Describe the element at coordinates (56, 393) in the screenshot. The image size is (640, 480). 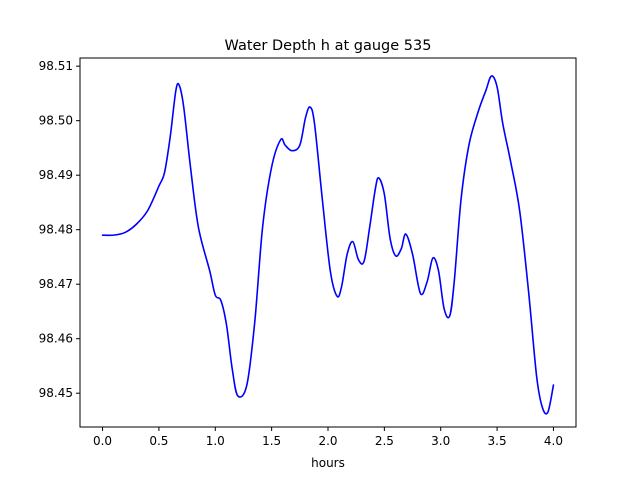
I see `y-tick-label: 98.45` at that location.